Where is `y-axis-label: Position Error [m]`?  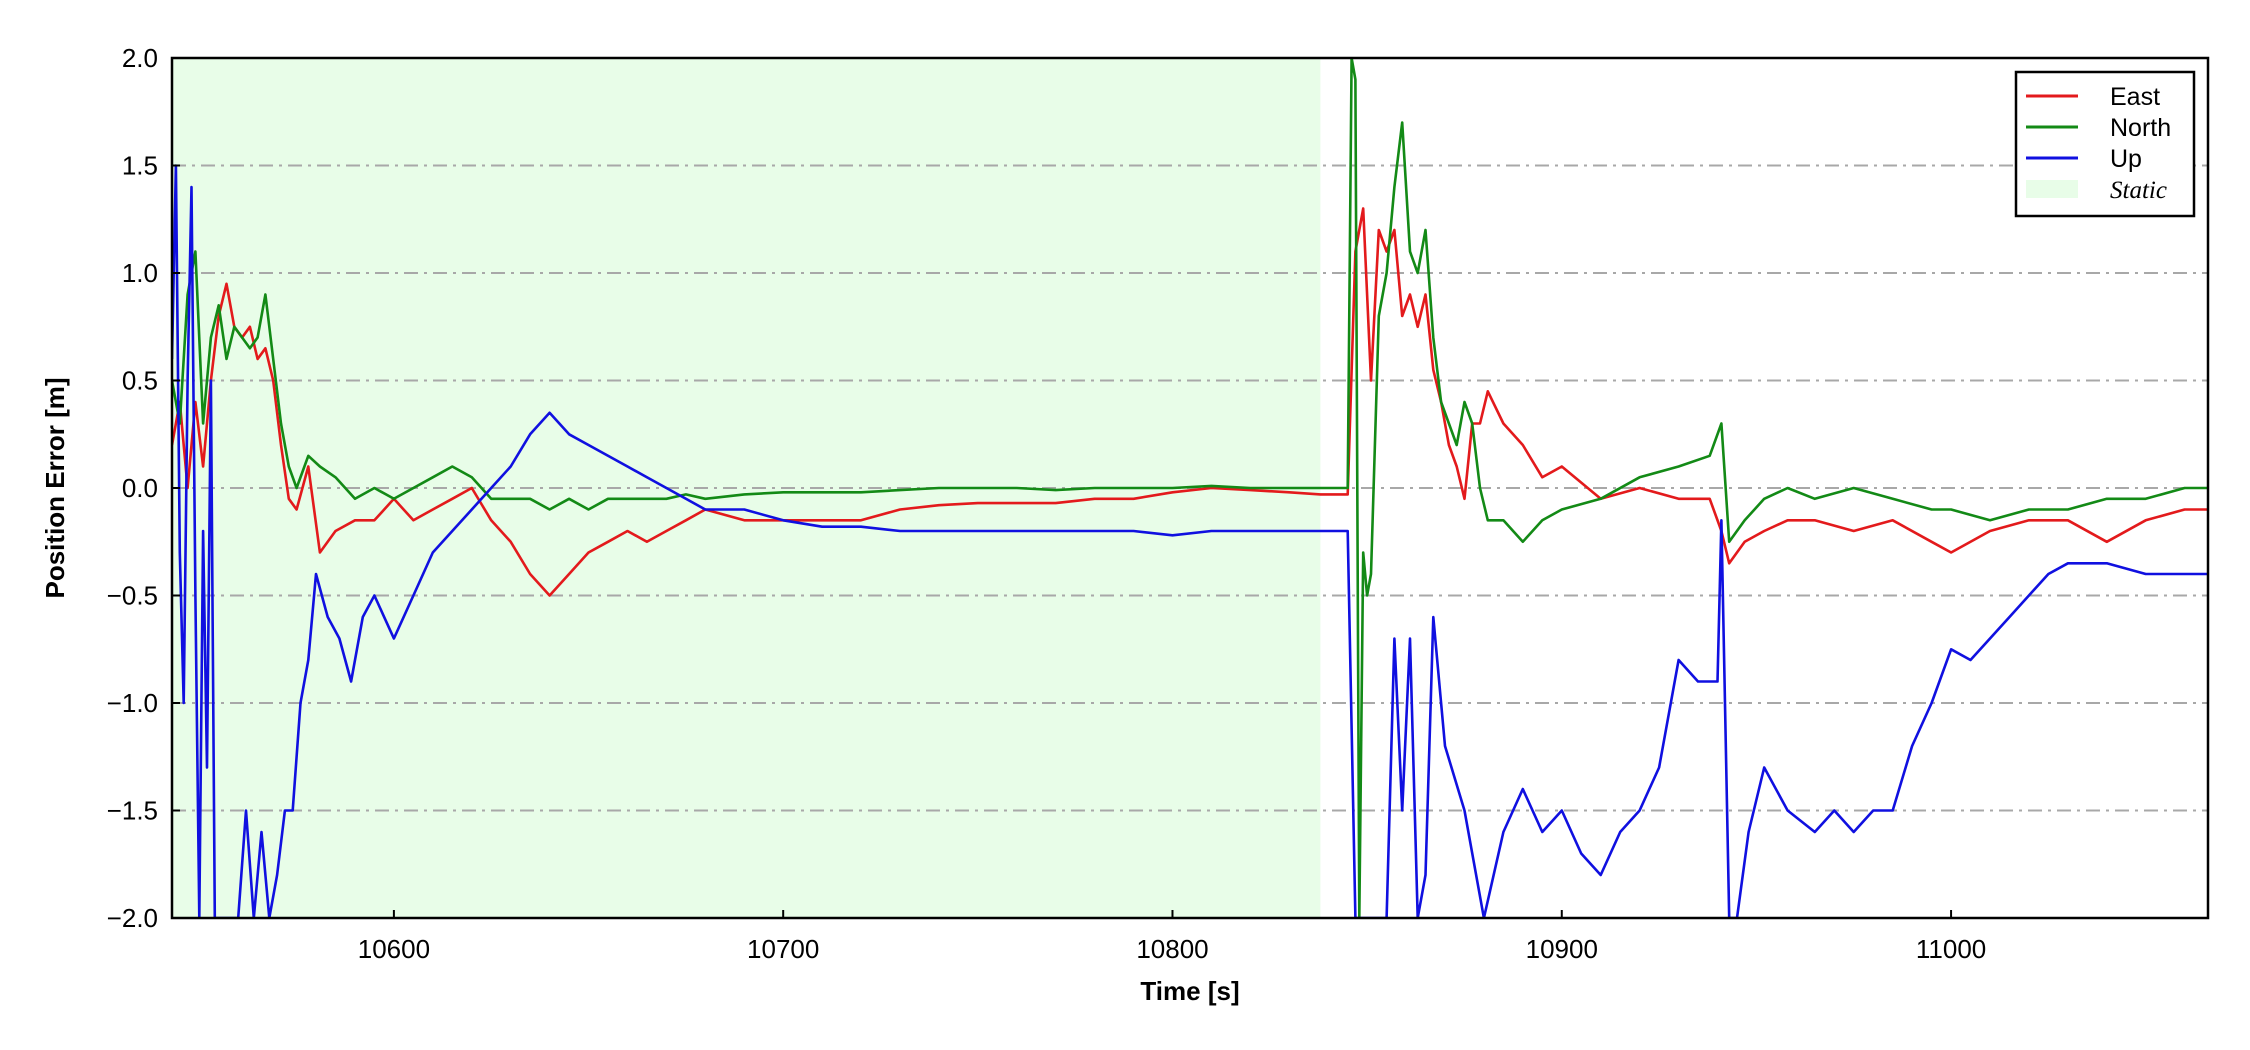
y-axis-label: Position Error [m] is located at coordinates (55, 487).